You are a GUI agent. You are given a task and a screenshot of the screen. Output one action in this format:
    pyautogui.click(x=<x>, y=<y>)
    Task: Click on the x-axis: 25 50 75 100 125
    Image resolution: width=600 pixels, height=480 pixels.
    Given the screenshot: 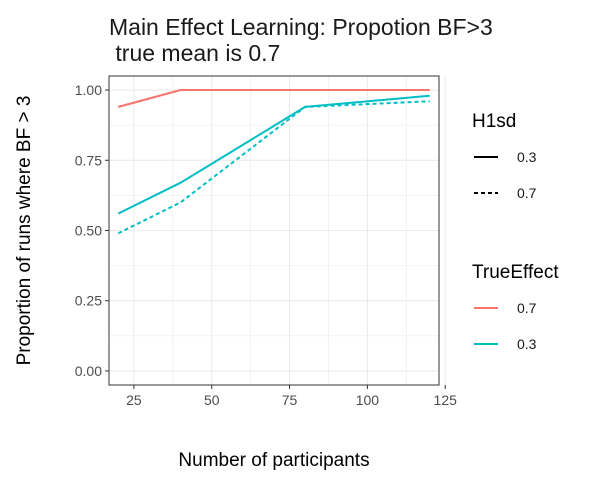 What is the action you would take?
    pyautogui.click(x=291, y=396)
    